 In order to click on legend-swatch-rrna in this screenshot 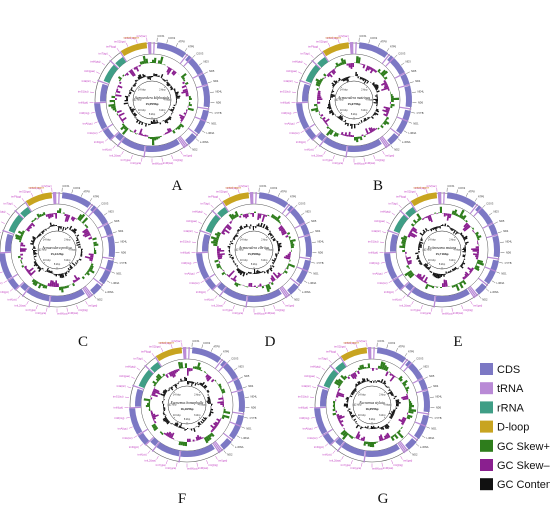, I will do `click(486, 407)`.